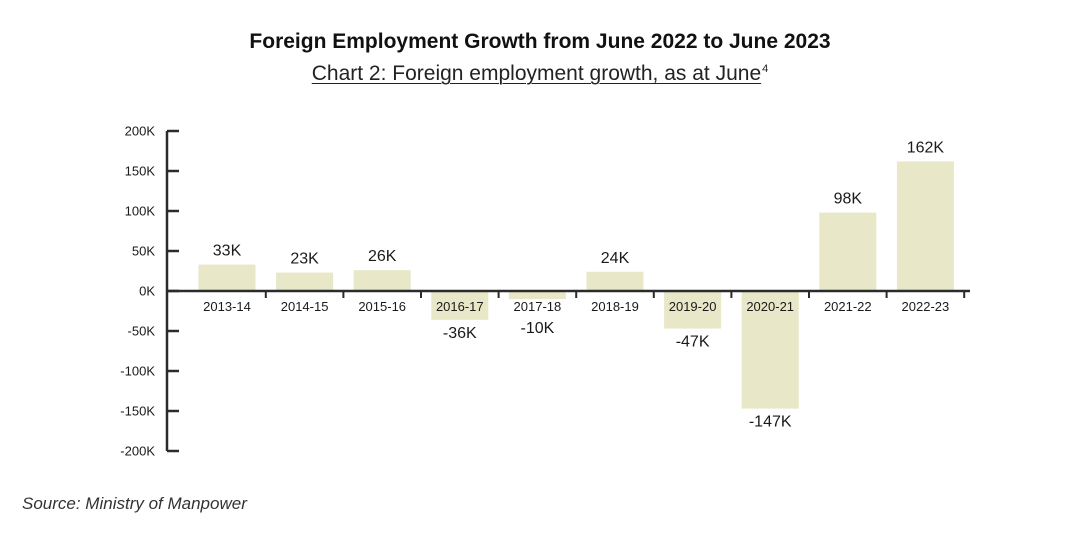 The height and width of the screenshot is (541, 1080). I want to click on data-label-2022-23: 162K, so click(926, 147).